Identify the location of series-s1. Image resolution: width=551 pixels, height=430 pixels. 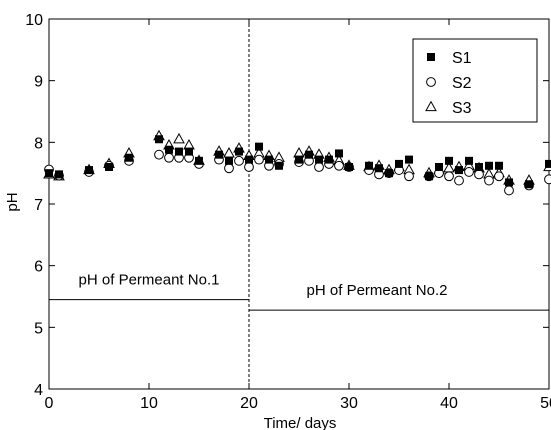
(298, 162).